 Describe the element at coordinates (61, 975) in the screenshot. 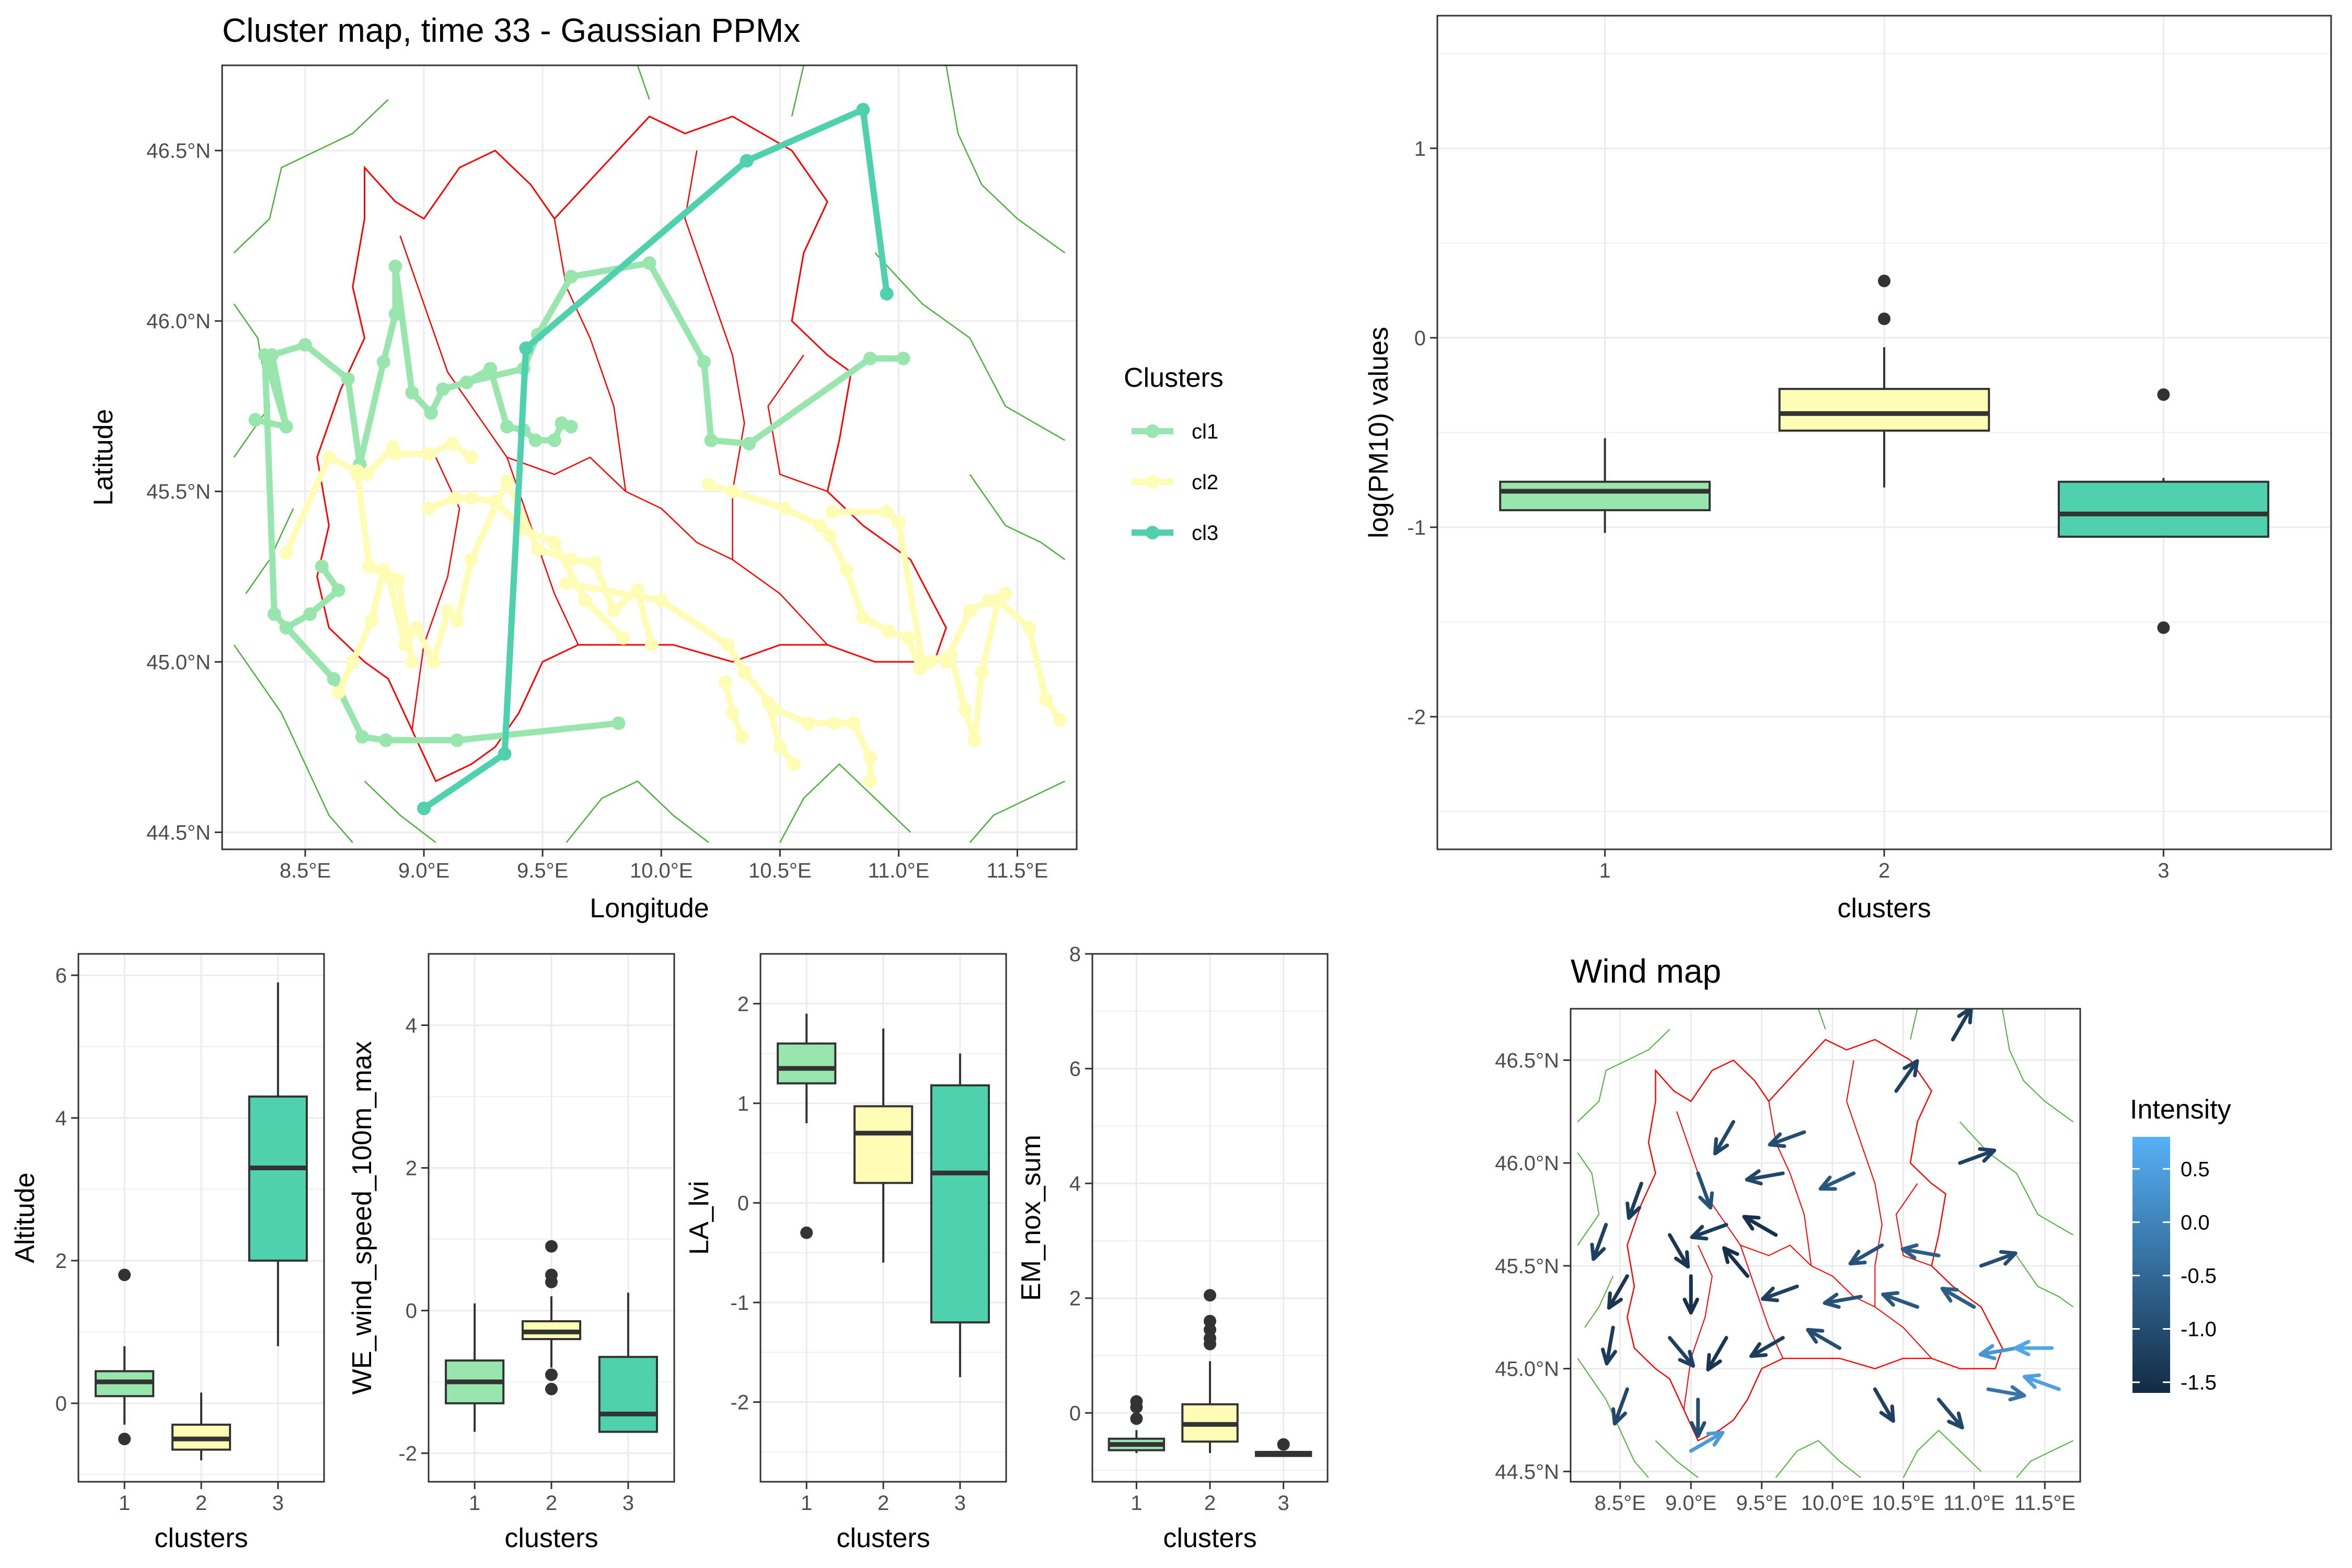

I see `y-tick-label: 6` at that location.